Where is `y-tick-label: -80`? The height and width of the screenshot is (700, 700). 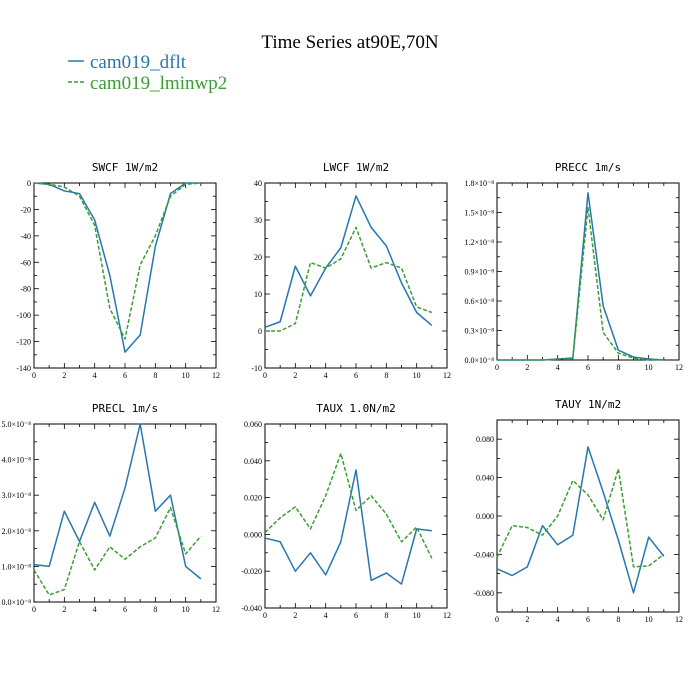
y-tick-label: -80 is located at coordinates (25, 289).